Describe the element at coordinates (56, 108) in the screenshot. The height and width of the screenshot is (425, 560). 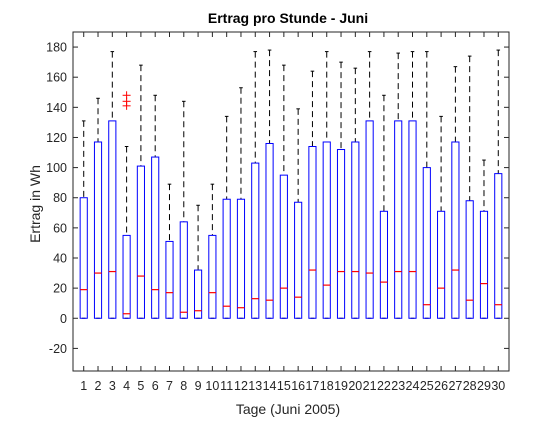
I see `y-tick-label: 140` at that location.